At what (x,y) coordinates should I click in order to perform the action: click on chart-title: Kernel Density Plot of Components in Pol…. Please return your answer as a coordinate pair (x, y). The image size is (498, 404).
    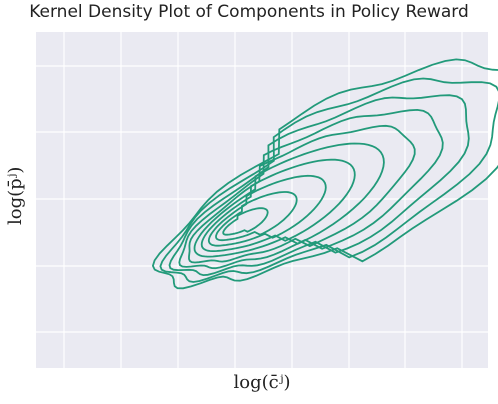
    Looking at the image, I should click on (249, 12).